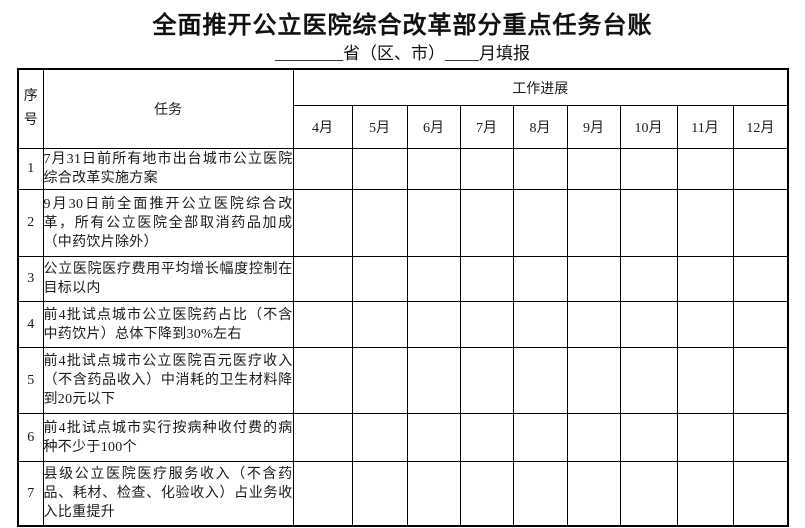 The height and width of the screenshot is (528, 805). Describe the element at coordinates (379, 127) in the screenshot. I see `month-header-may: 5月` at that location.